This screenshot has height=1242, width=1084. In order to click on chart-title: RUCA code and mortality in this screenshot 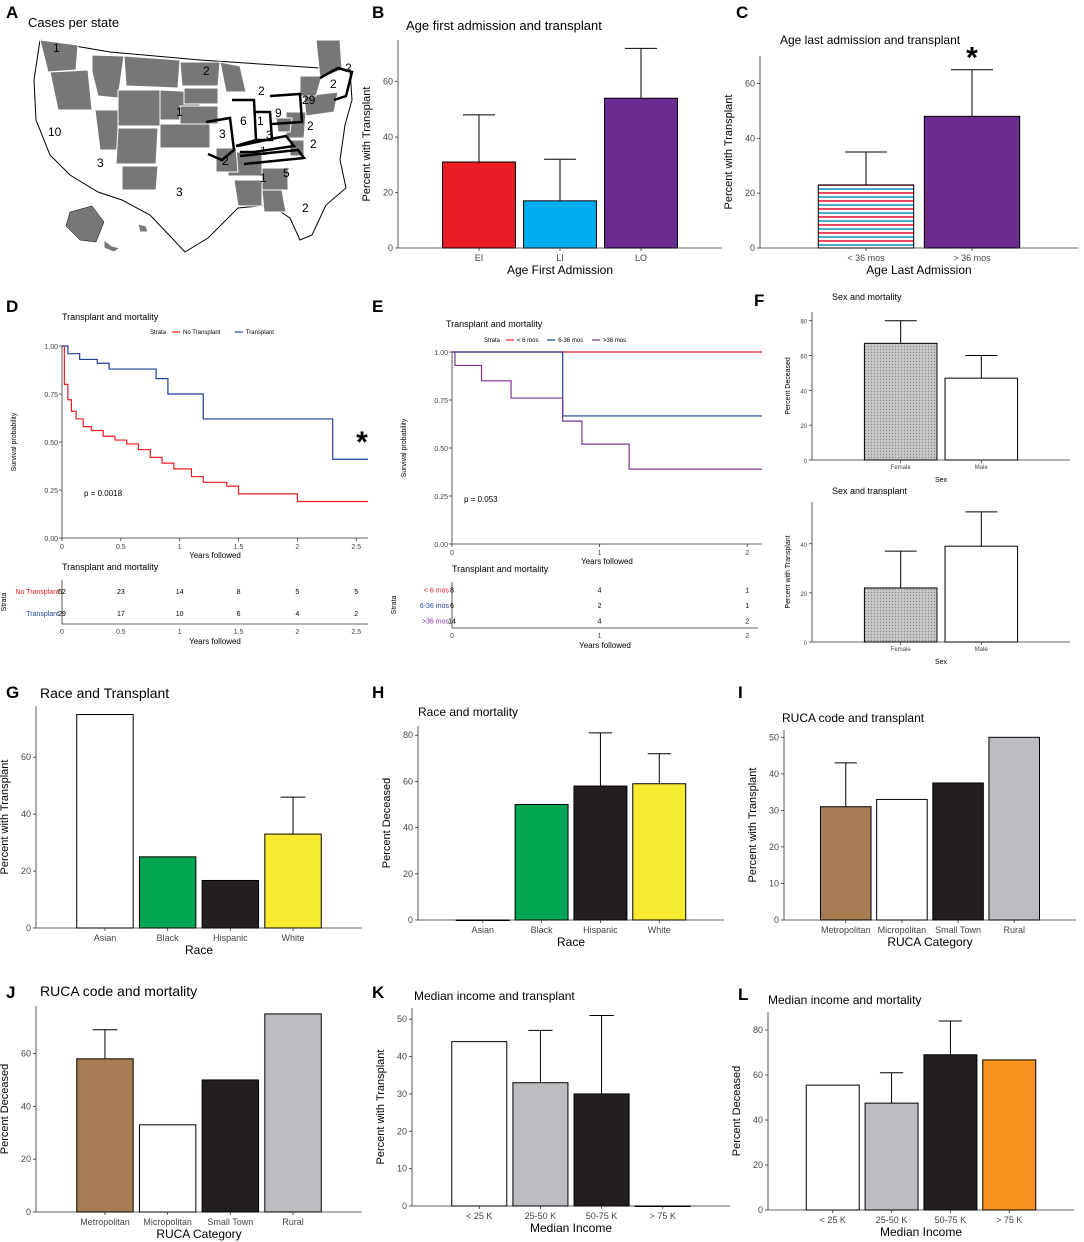, I will do `click(118, 991)`.